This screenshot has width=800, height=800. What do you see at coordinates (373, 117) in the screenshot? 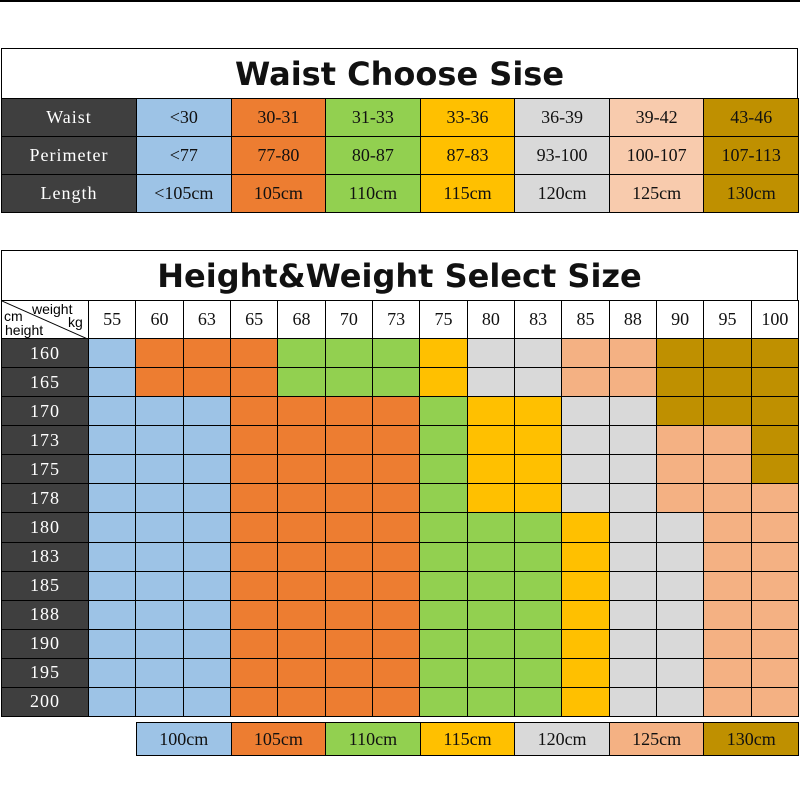
I see `waist-cell: 31-33` at bounding box center [373, 117].